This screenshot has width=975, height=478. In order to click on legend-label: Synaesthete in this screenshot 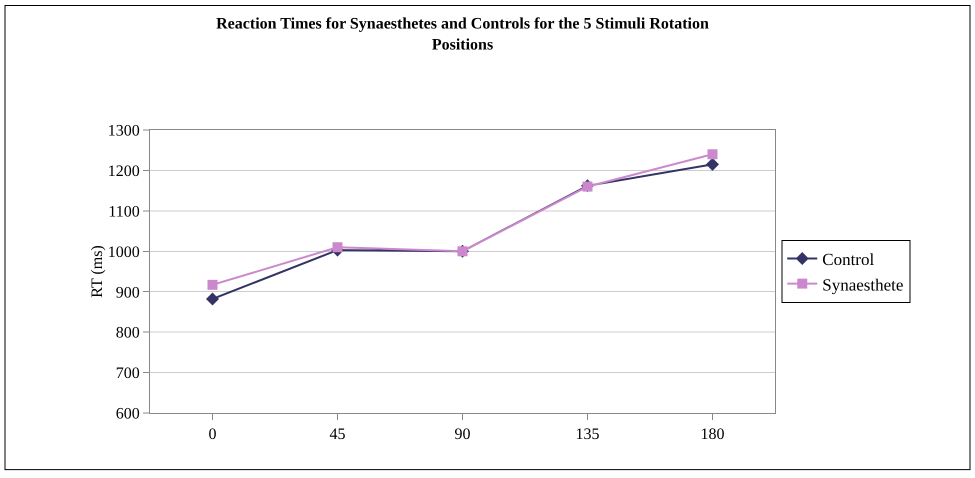, I will do `click(863, 284)`.